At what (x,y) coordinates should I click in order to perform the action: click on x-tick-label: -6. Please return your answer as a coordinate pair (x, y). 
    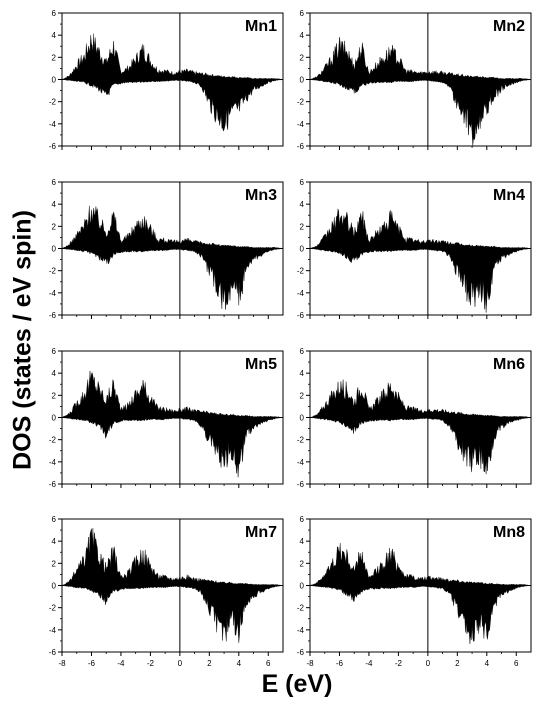
    Looking at the image, I should click on (340, 663).